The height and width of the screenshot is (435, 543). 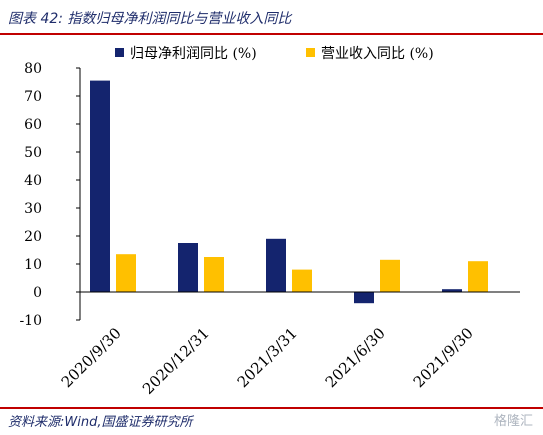 What do you see at coordinates (33, 69) in the screenshot?
I see `y-tick-label: 80` at bounding box center [33, 69].